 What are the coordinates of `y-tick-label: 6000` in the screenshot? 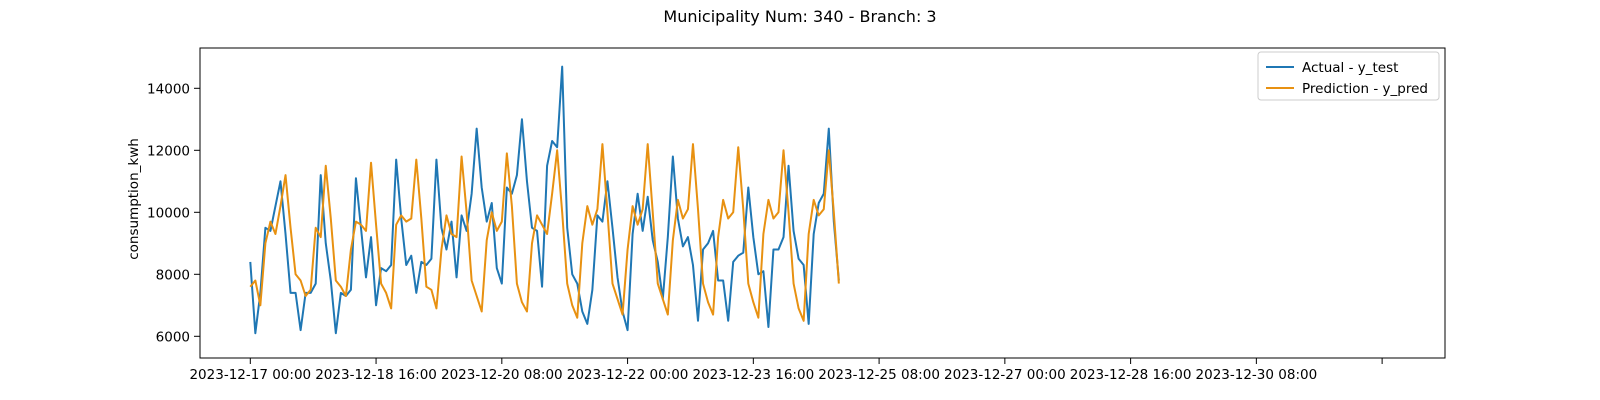 It's located at (173, 337).